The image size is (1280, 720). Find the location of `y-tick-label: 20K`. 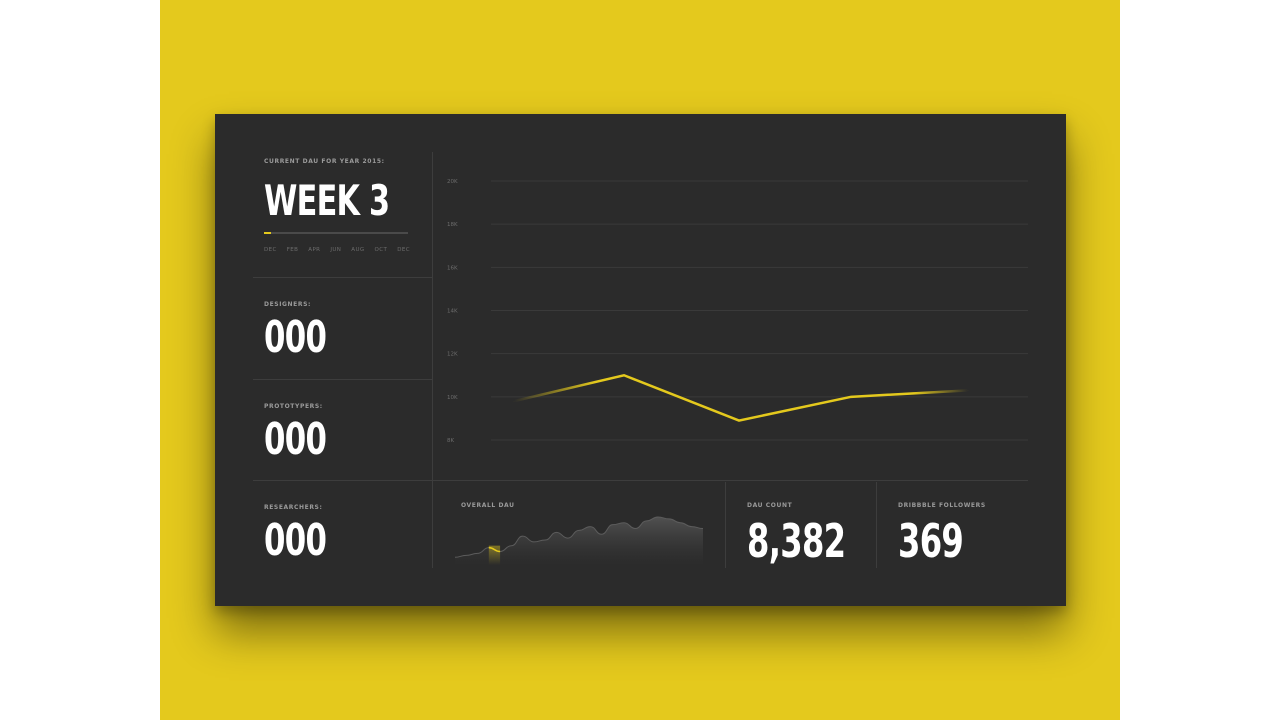

y-tick-label: 20K is located at coordinates (452, 182).